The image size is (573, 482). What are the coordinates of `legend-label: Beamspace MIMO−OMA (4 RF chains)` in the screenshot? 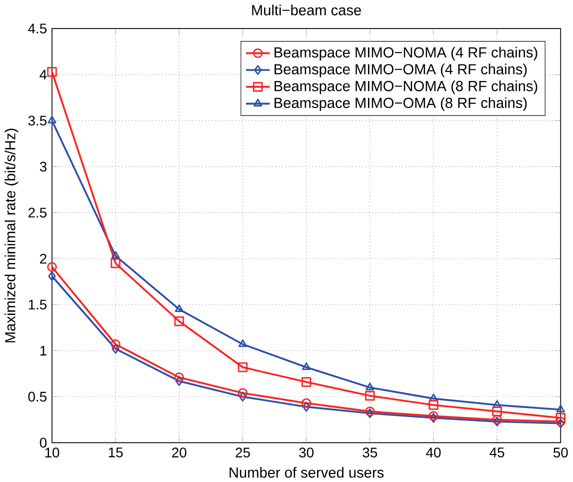 It's located at (400, 71).